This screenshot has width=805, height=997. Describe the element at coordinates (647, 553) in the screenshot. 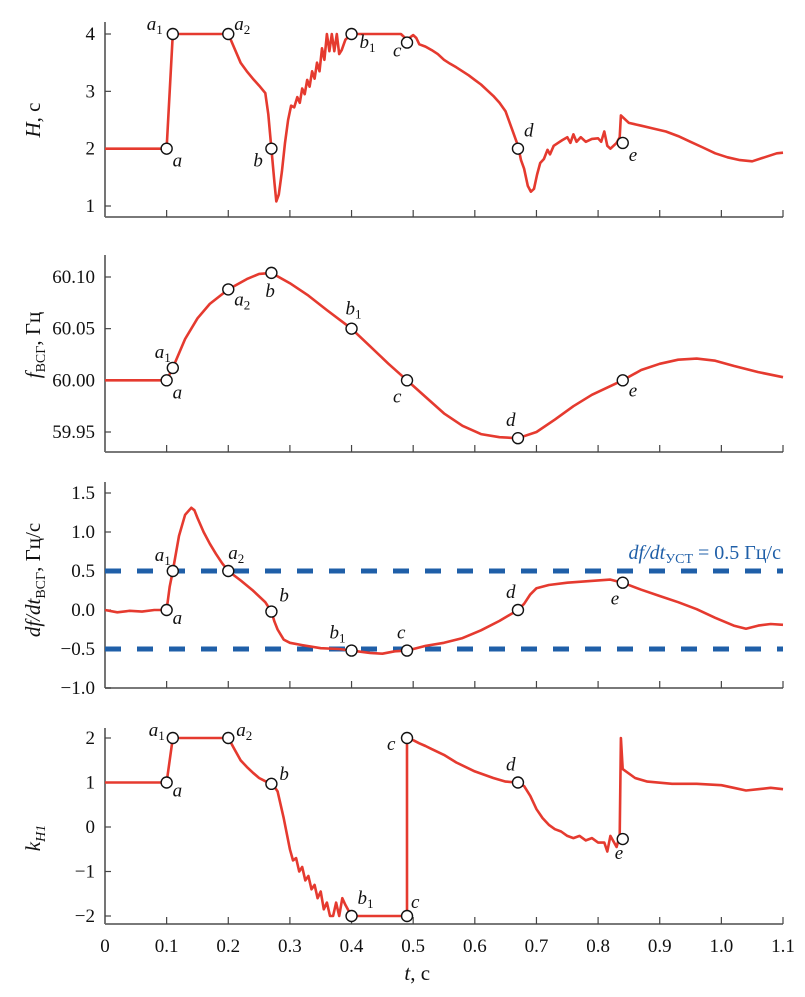

I see `annotation-main: df/dt` at that location.